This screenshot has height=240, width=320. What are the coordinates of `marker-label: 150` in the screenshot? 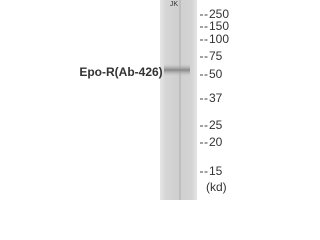 It's located at (219, 26).